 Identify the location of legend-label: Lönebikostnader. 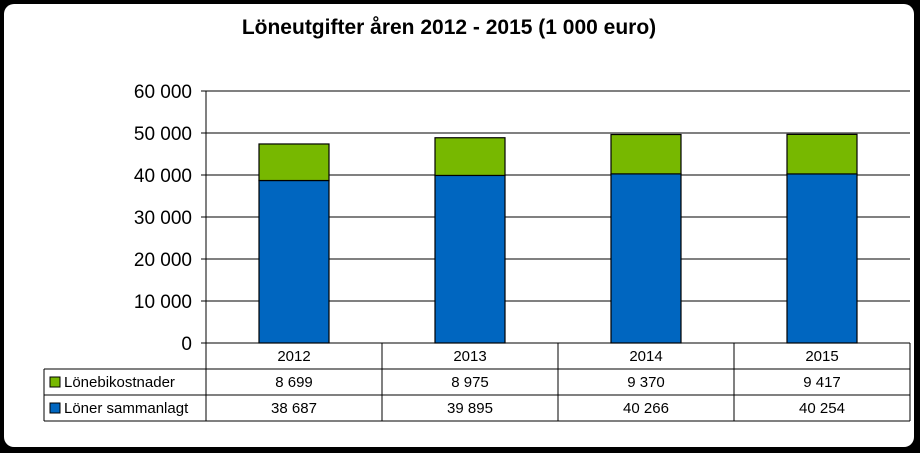
(119, 382).